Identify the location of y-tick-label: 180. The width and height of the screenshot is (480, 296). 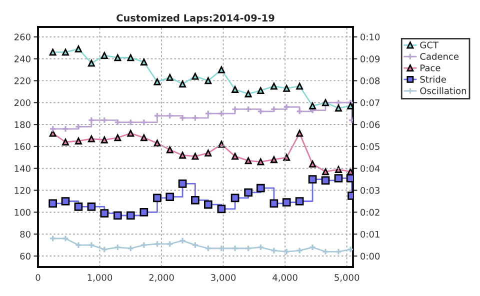
(22, 124).